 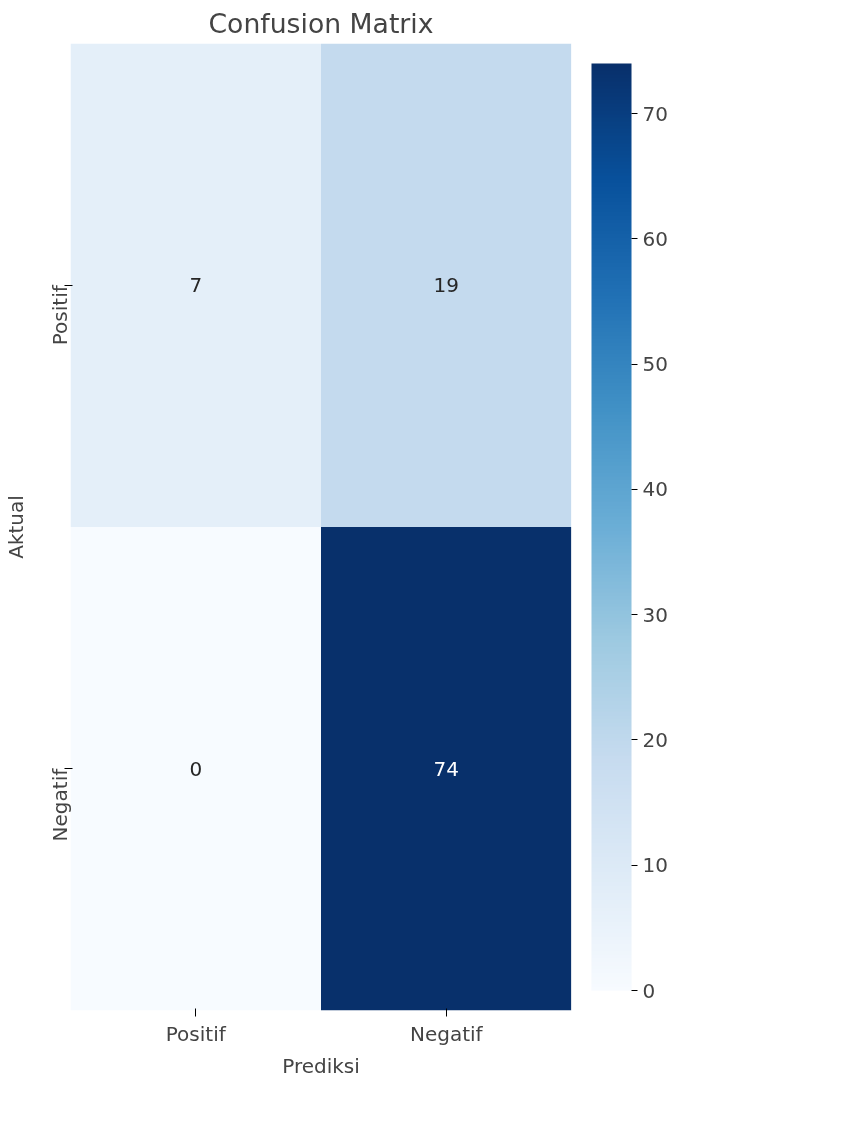 I want to click on y-axis-title: Aktual, so click(x=15, y=527).